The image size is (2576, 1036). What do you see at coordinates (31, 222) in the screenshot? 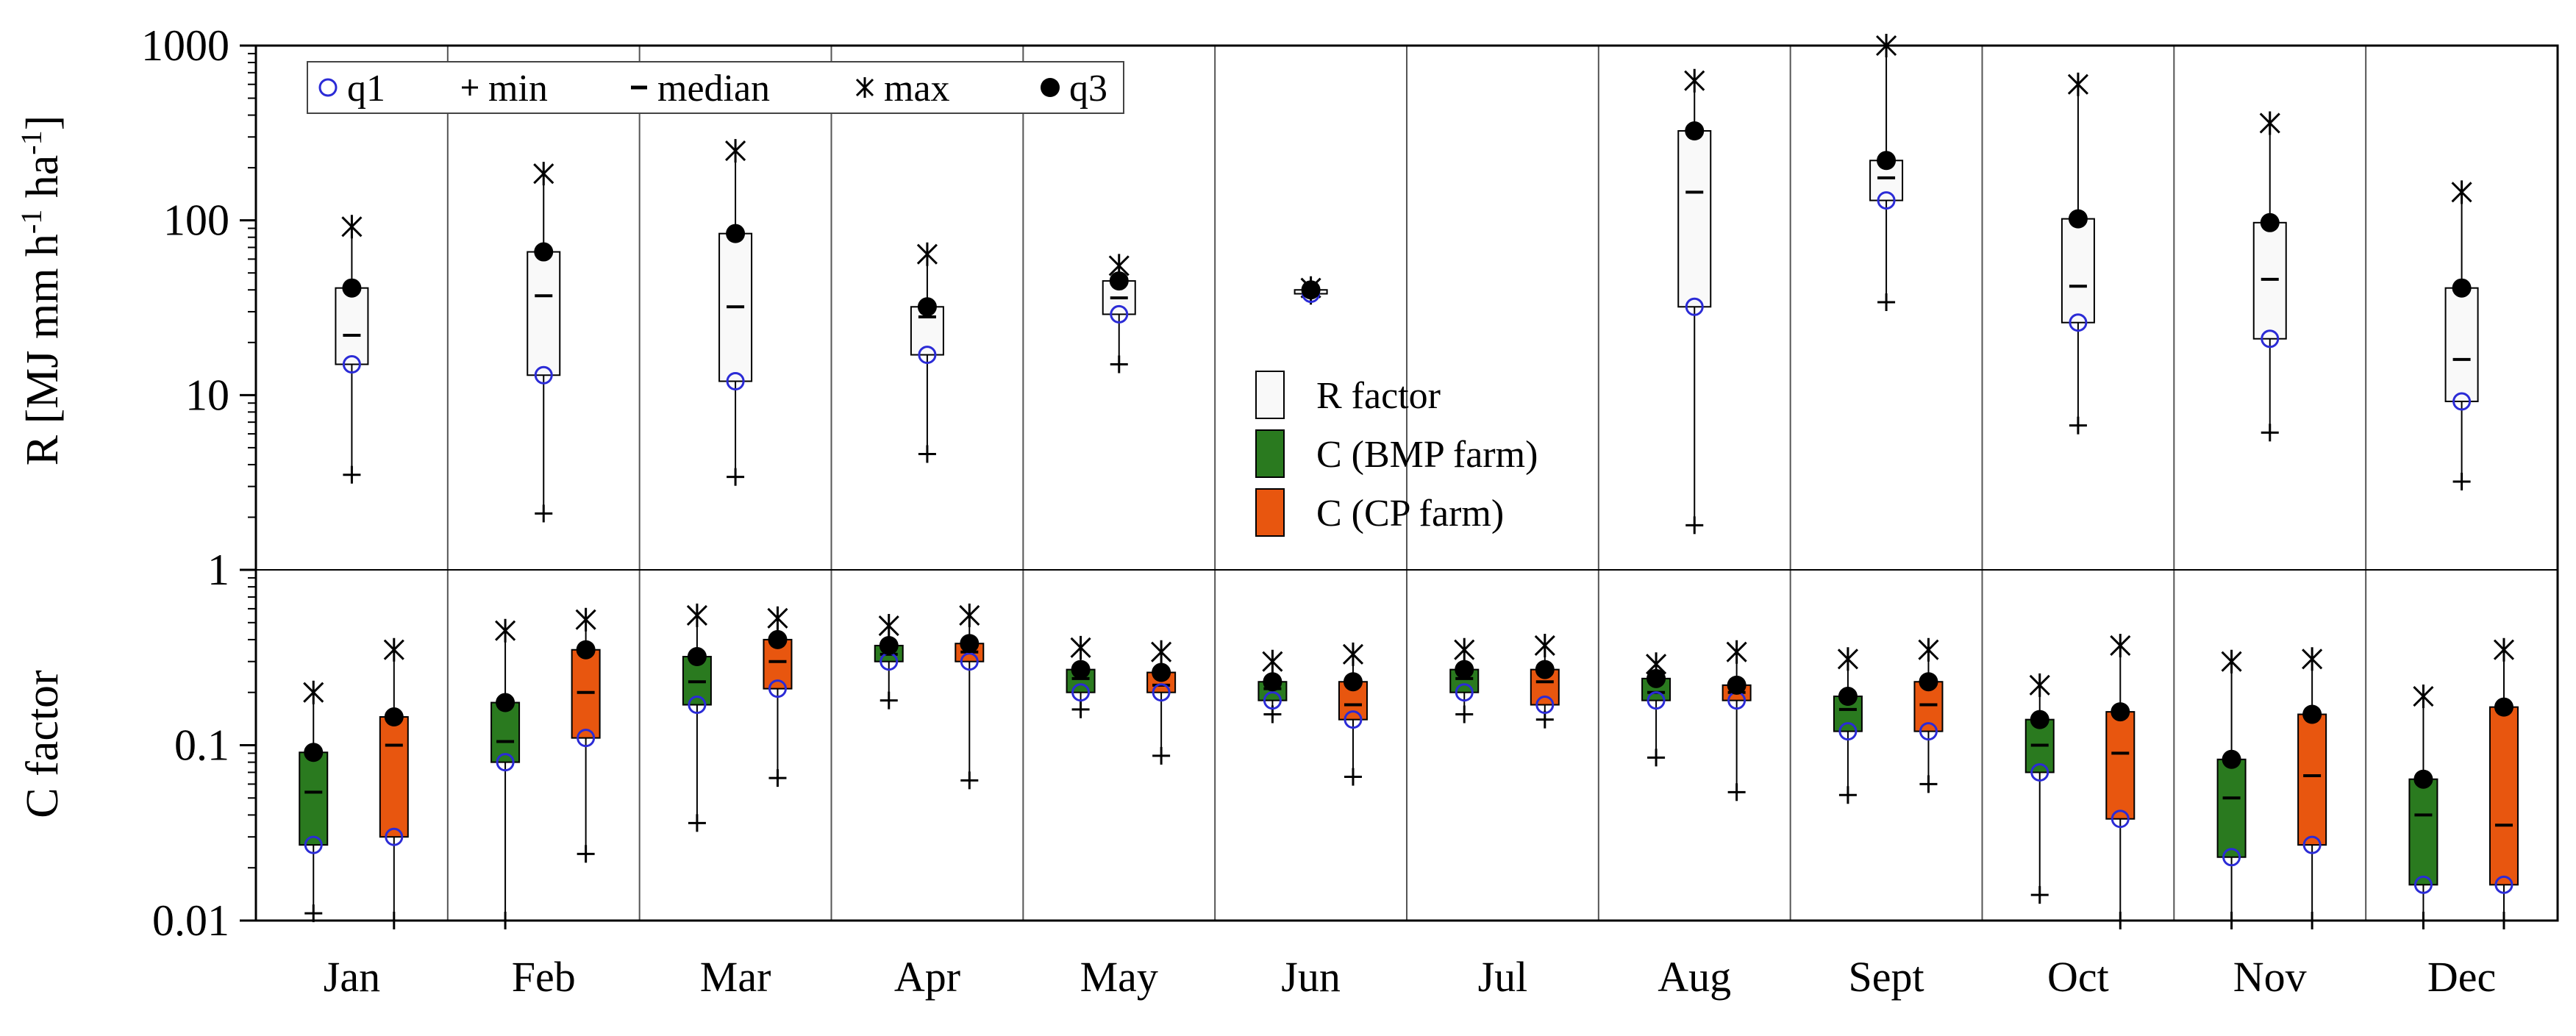
I see `r-ylabel-exp1: -1` at bounding box center [31, 222].